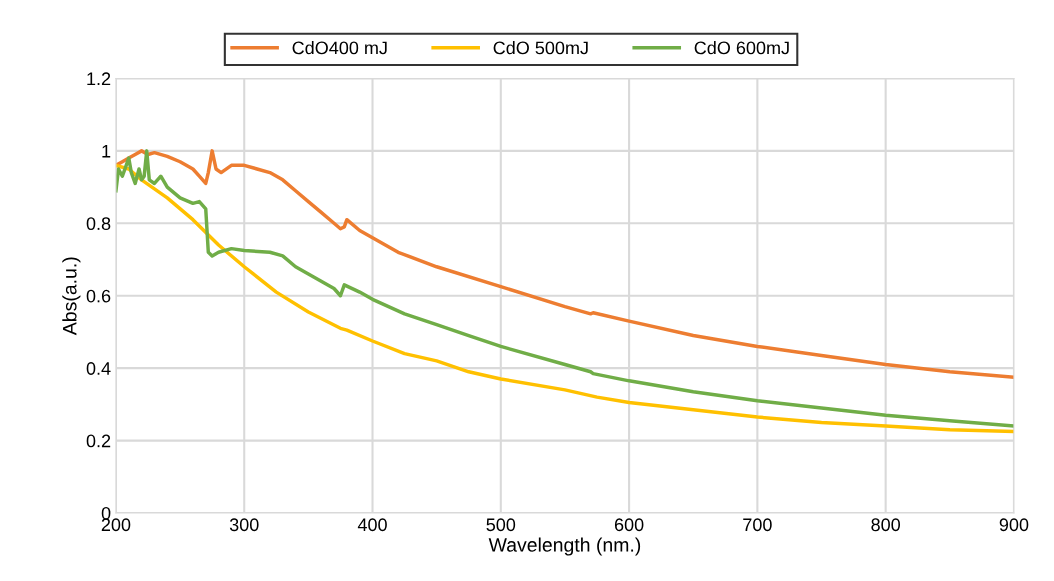 This screenshot has width=1054, height=581. Describe the element at coordinates (71, 296) in the screenshot. I see `y-axis-title: Abs(a.u.)` at that location.